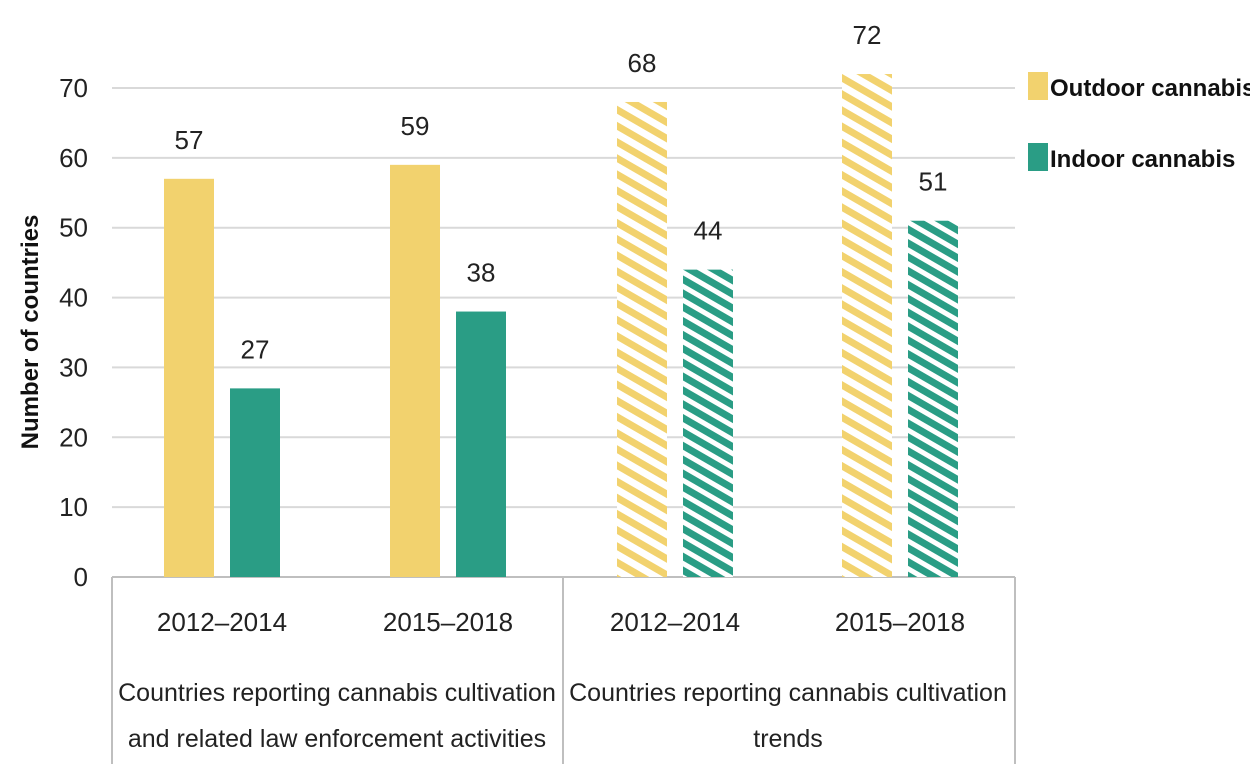  Describe the element at coordinates (1038, 157) in the screenshot. I see `legend-swatch-indoor` at that location.